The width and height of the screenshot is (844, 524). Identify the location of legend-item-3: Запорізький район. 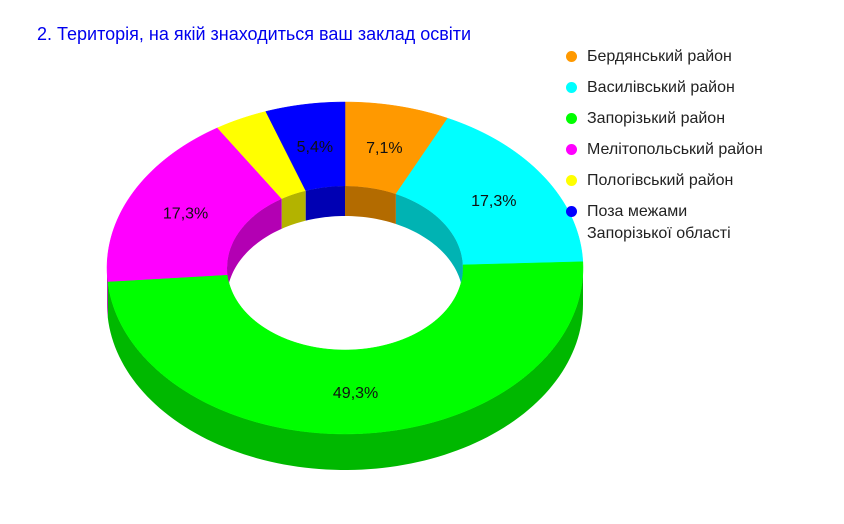
(701, 119).